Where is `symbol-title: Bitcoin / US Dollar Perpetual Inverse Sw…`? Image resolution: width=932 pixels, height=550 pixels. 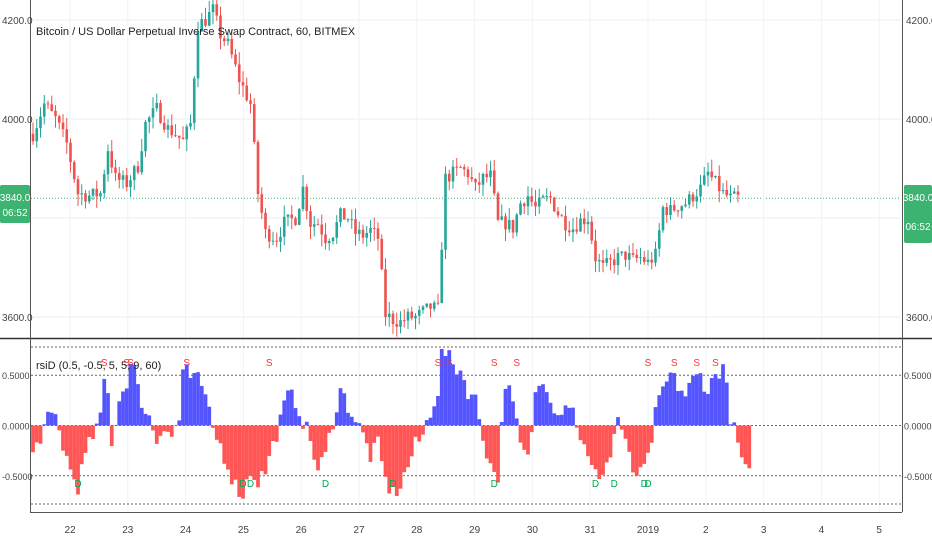 symbol-title: Bitcoin / US Dollar Perpetual Inverse Sw… is located at coordinates (196, 32).